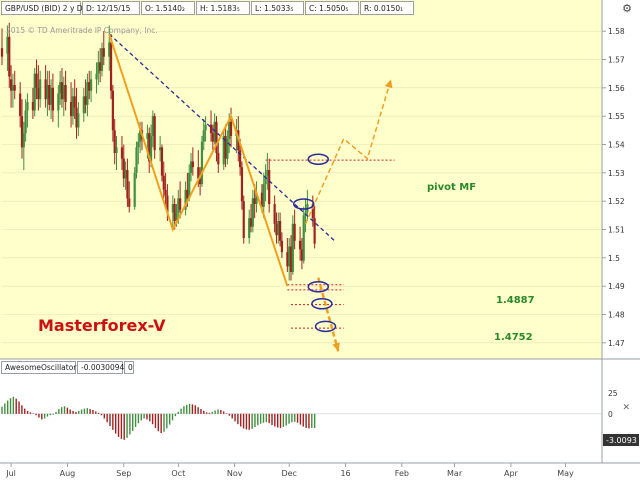  I want to click on projection-up-arrowhead, so click(388, 84).